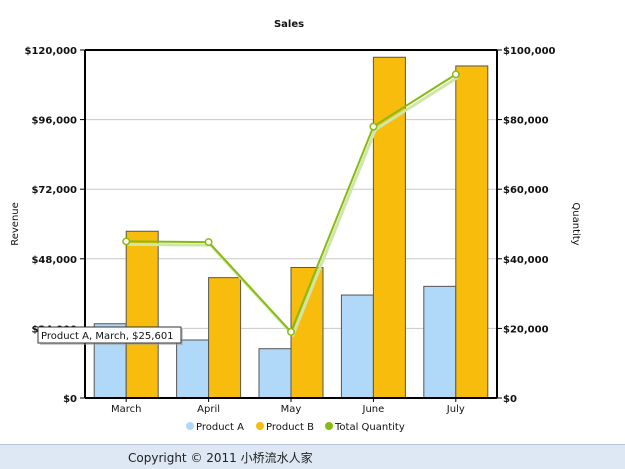  I want to click on footer: Copyright © 2011 小桥流水人家, so click(312, 456).